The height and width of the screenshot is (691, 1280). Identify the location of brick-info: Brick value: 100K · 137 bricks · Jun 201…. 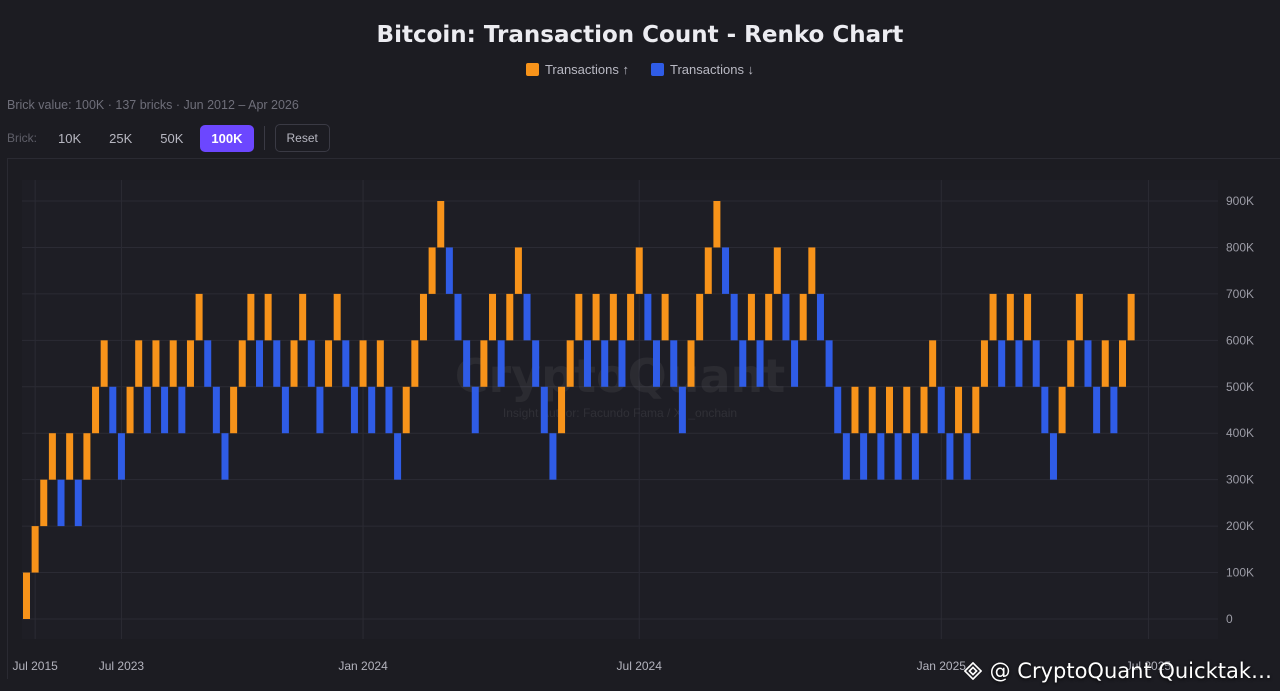
(153, 105).